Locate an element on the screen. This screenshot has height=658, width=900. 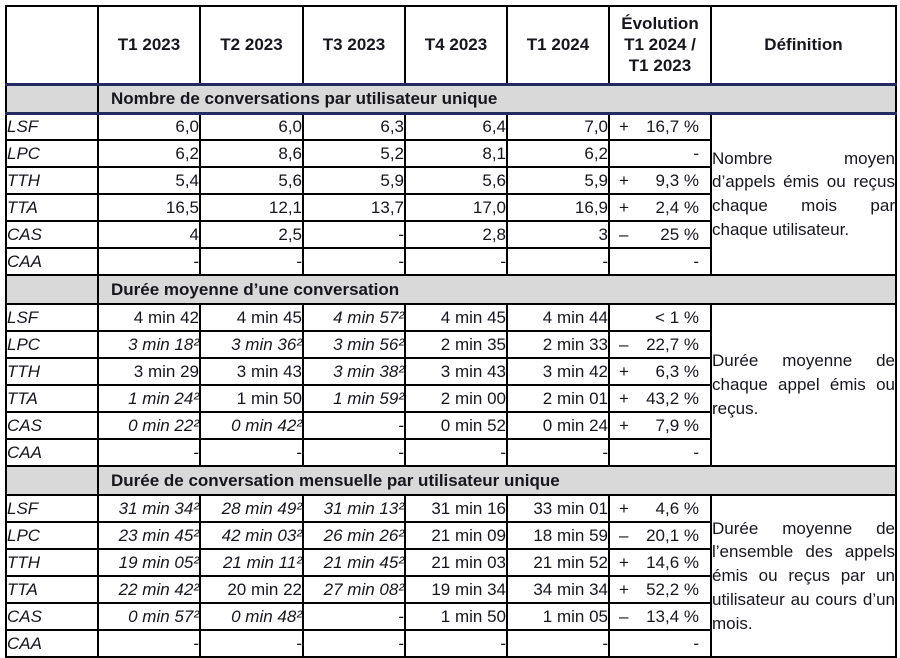
value-cell: 13,7 is located at coordinates (354, 207).